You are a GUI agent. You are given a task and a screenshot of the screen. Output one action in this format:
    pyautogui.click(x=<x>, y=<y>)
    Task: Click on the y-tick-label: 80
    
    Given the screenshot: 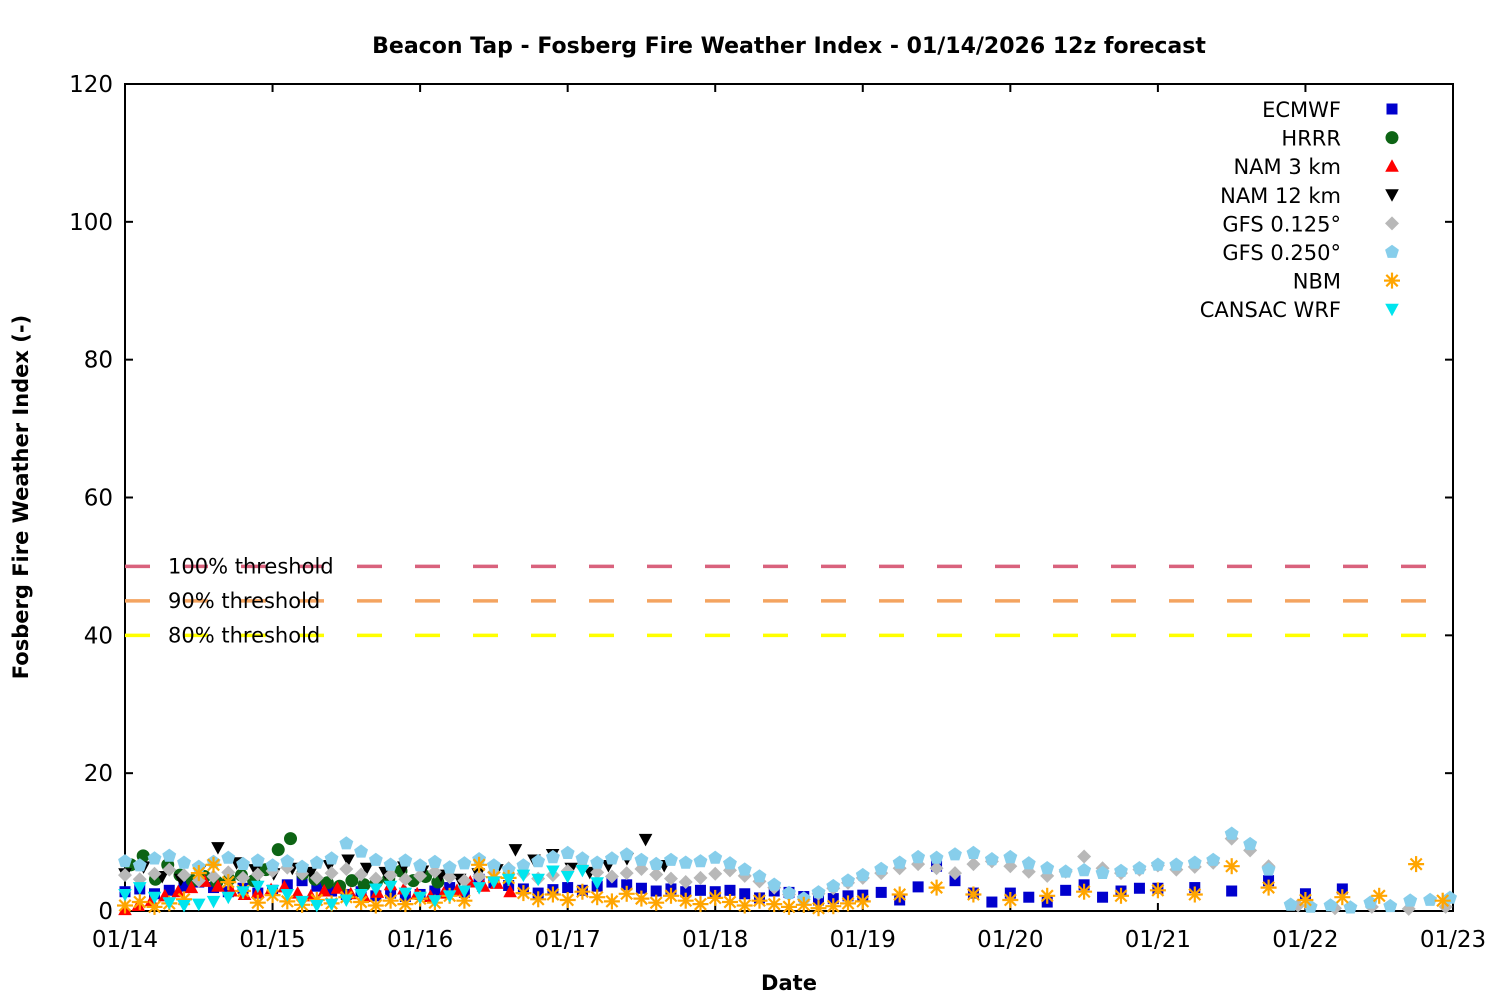 What is the action you would take?
    pyautogui.click(x=98, y=361)
    